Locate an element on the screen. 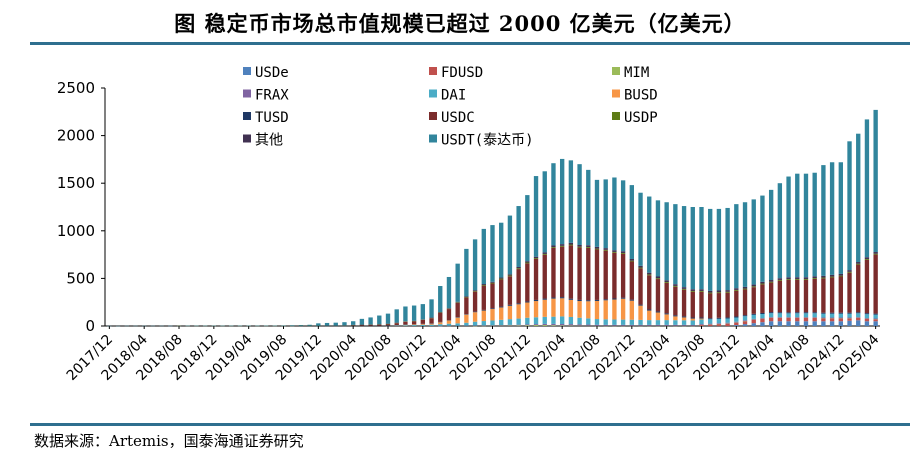 The width and height of the screenshot is (920, 464). bar-segment-MIM is located at coordinates (536, 325).